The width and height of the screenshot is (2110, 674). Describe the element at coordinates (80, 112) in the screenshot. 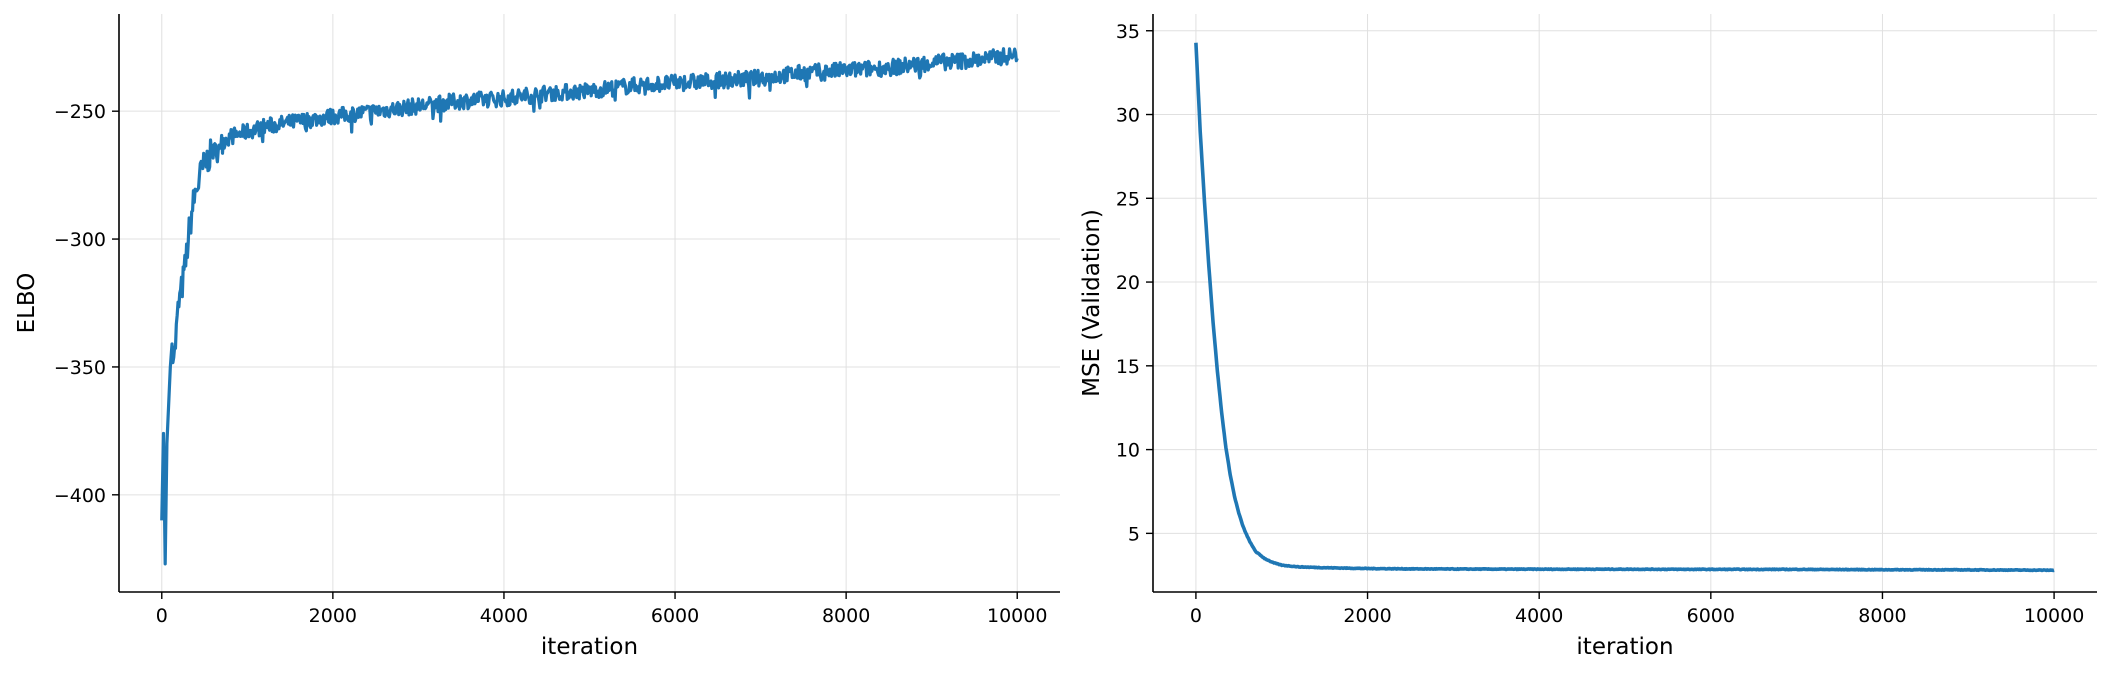

I see `y-tick-label: −250` at that location.